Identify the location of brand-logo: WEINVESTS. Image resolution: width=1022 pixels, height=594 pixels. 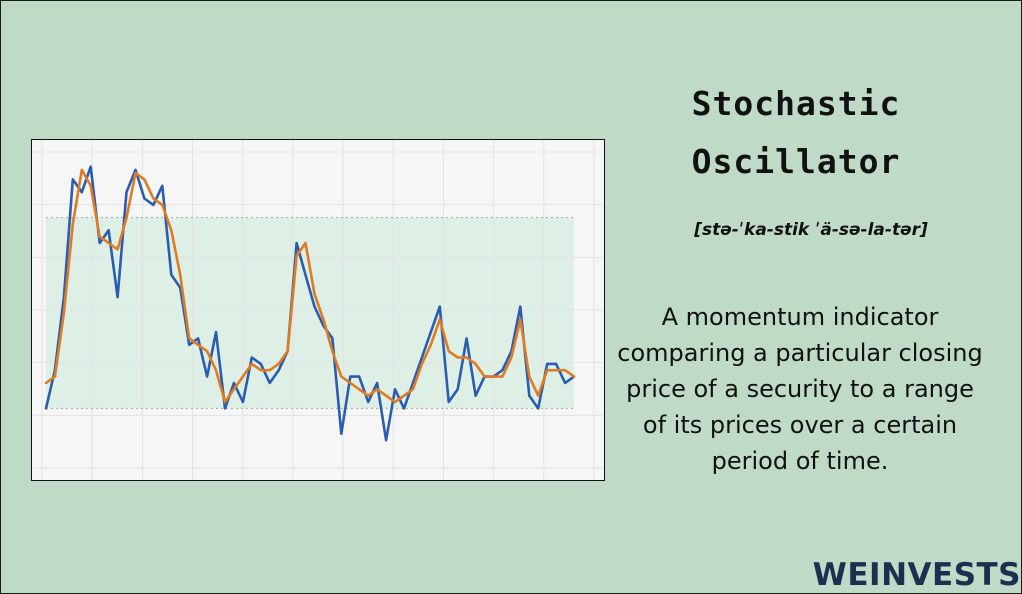
(916, 575).